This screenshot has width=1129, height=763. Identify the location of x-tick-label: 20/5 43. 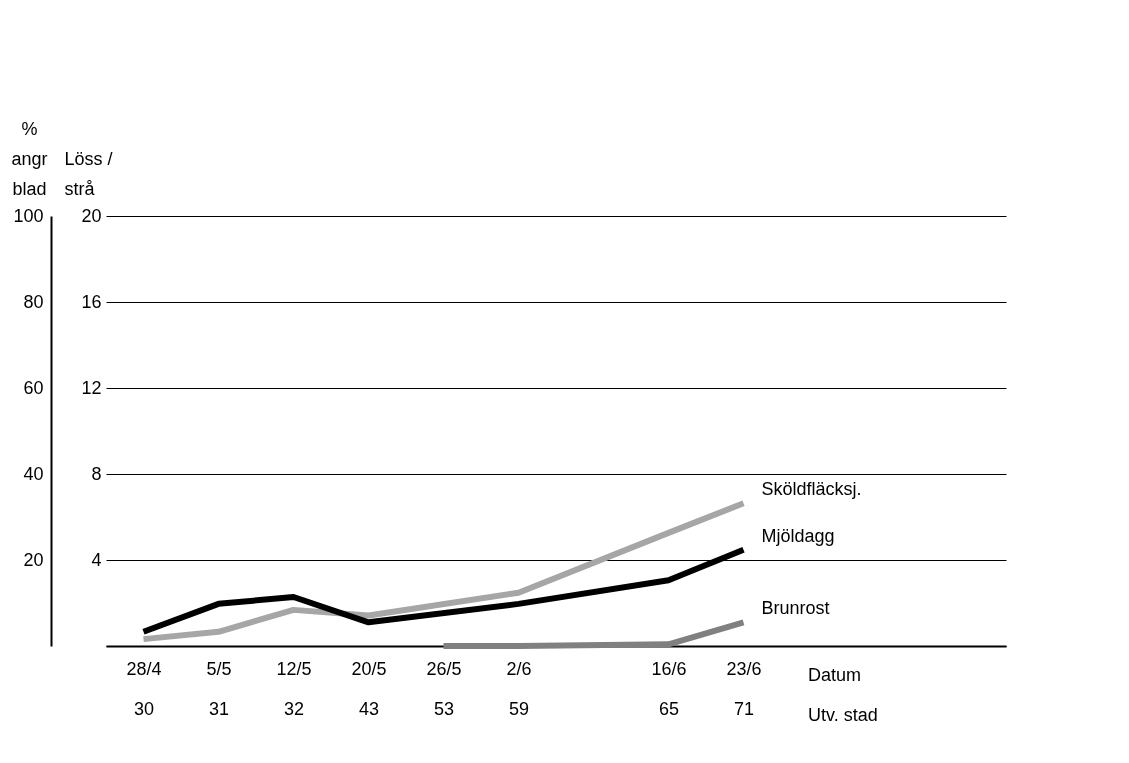
(369, 688).